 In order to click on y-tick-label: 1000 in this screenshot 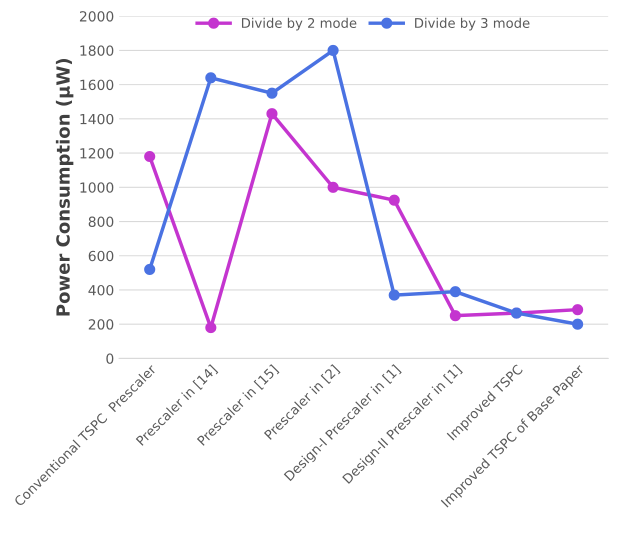, I will do `click(97, 187)`.